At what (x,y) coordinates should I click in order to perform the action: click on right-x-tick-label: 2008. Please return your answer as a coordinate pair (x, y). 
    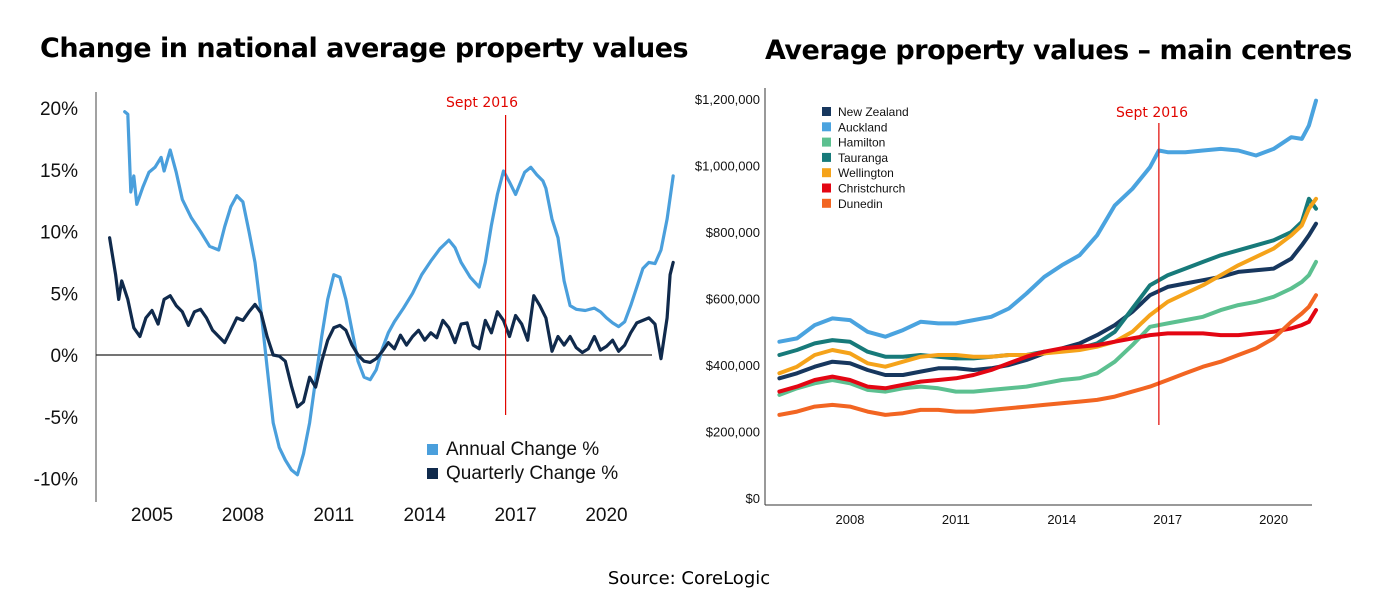
    Looking at the image, I should click on (850, 519).